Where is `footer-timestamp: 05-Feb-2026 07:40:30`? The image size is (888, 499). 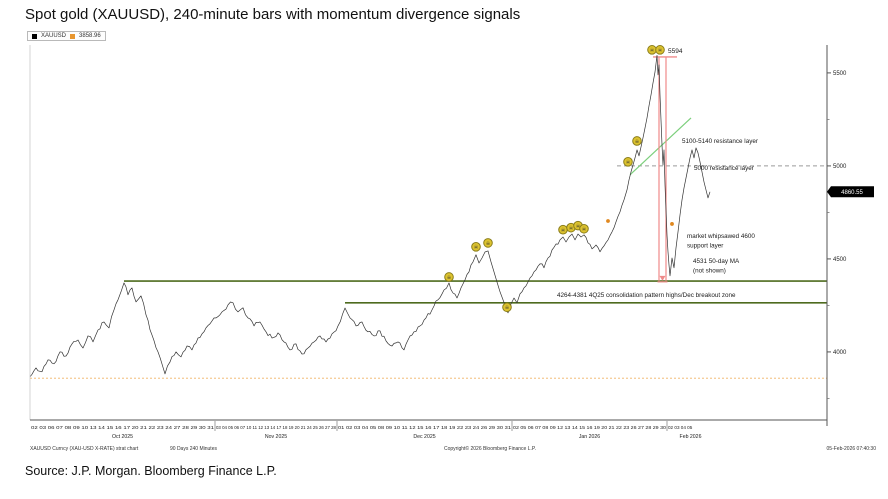
footer-timestamp: 05-Feb-2026 07:40:30 is located at coordinates (852, 449).